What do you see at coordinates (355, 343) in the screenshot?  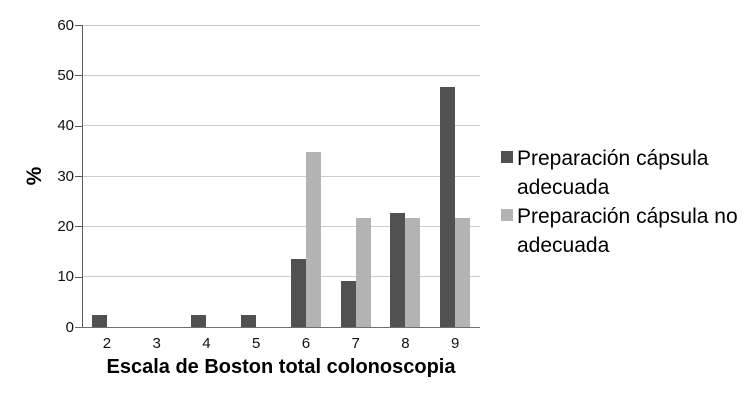 I see `x-tick-label-7: 7` at bounding box center [355, 343].